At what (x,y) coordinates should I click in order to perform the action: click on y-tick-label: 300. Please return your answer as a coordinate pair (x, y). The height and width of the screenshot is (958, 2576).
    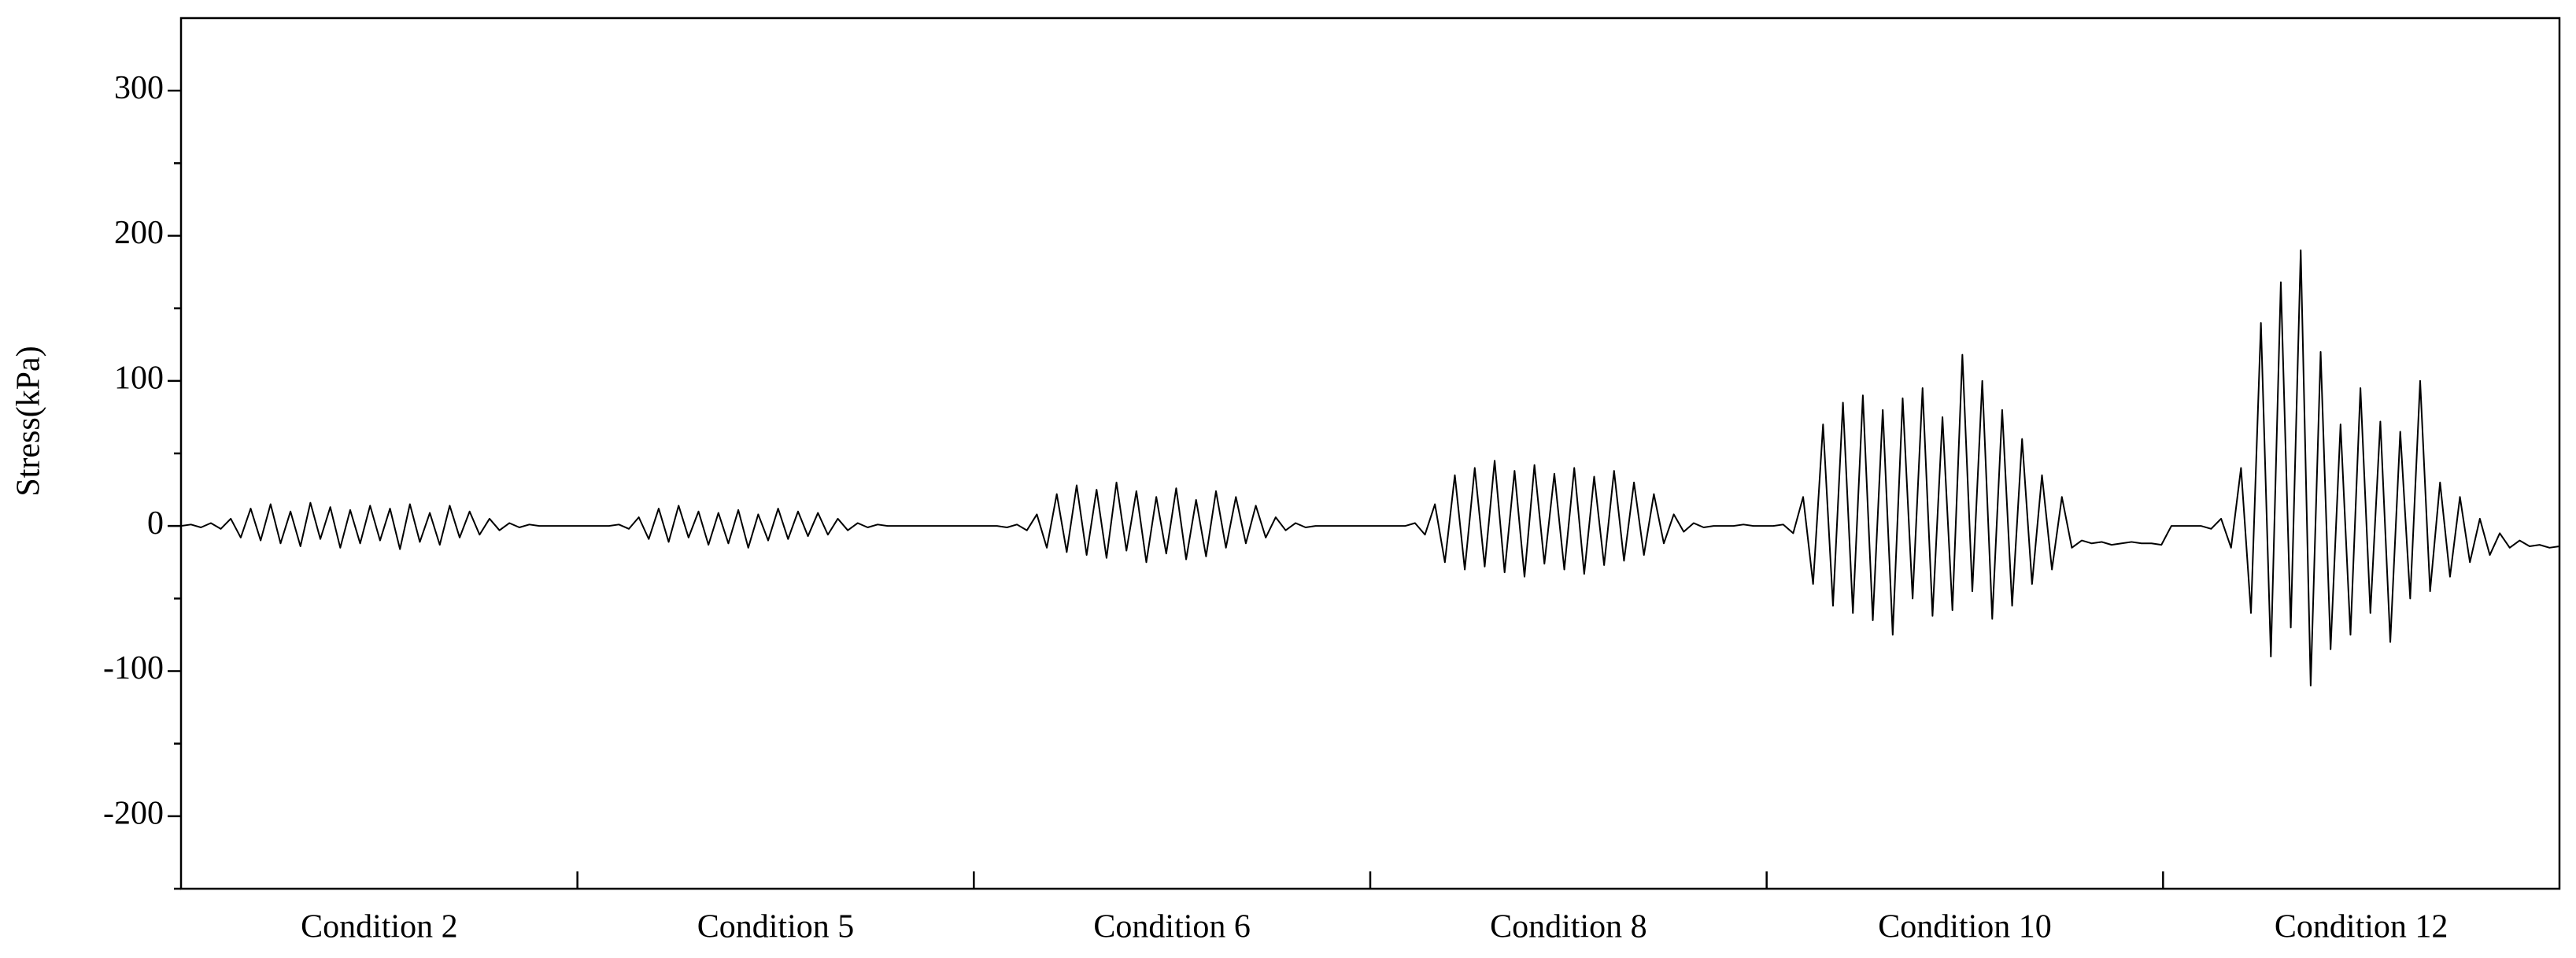
    Looking at the image, I should click on (139, 88).